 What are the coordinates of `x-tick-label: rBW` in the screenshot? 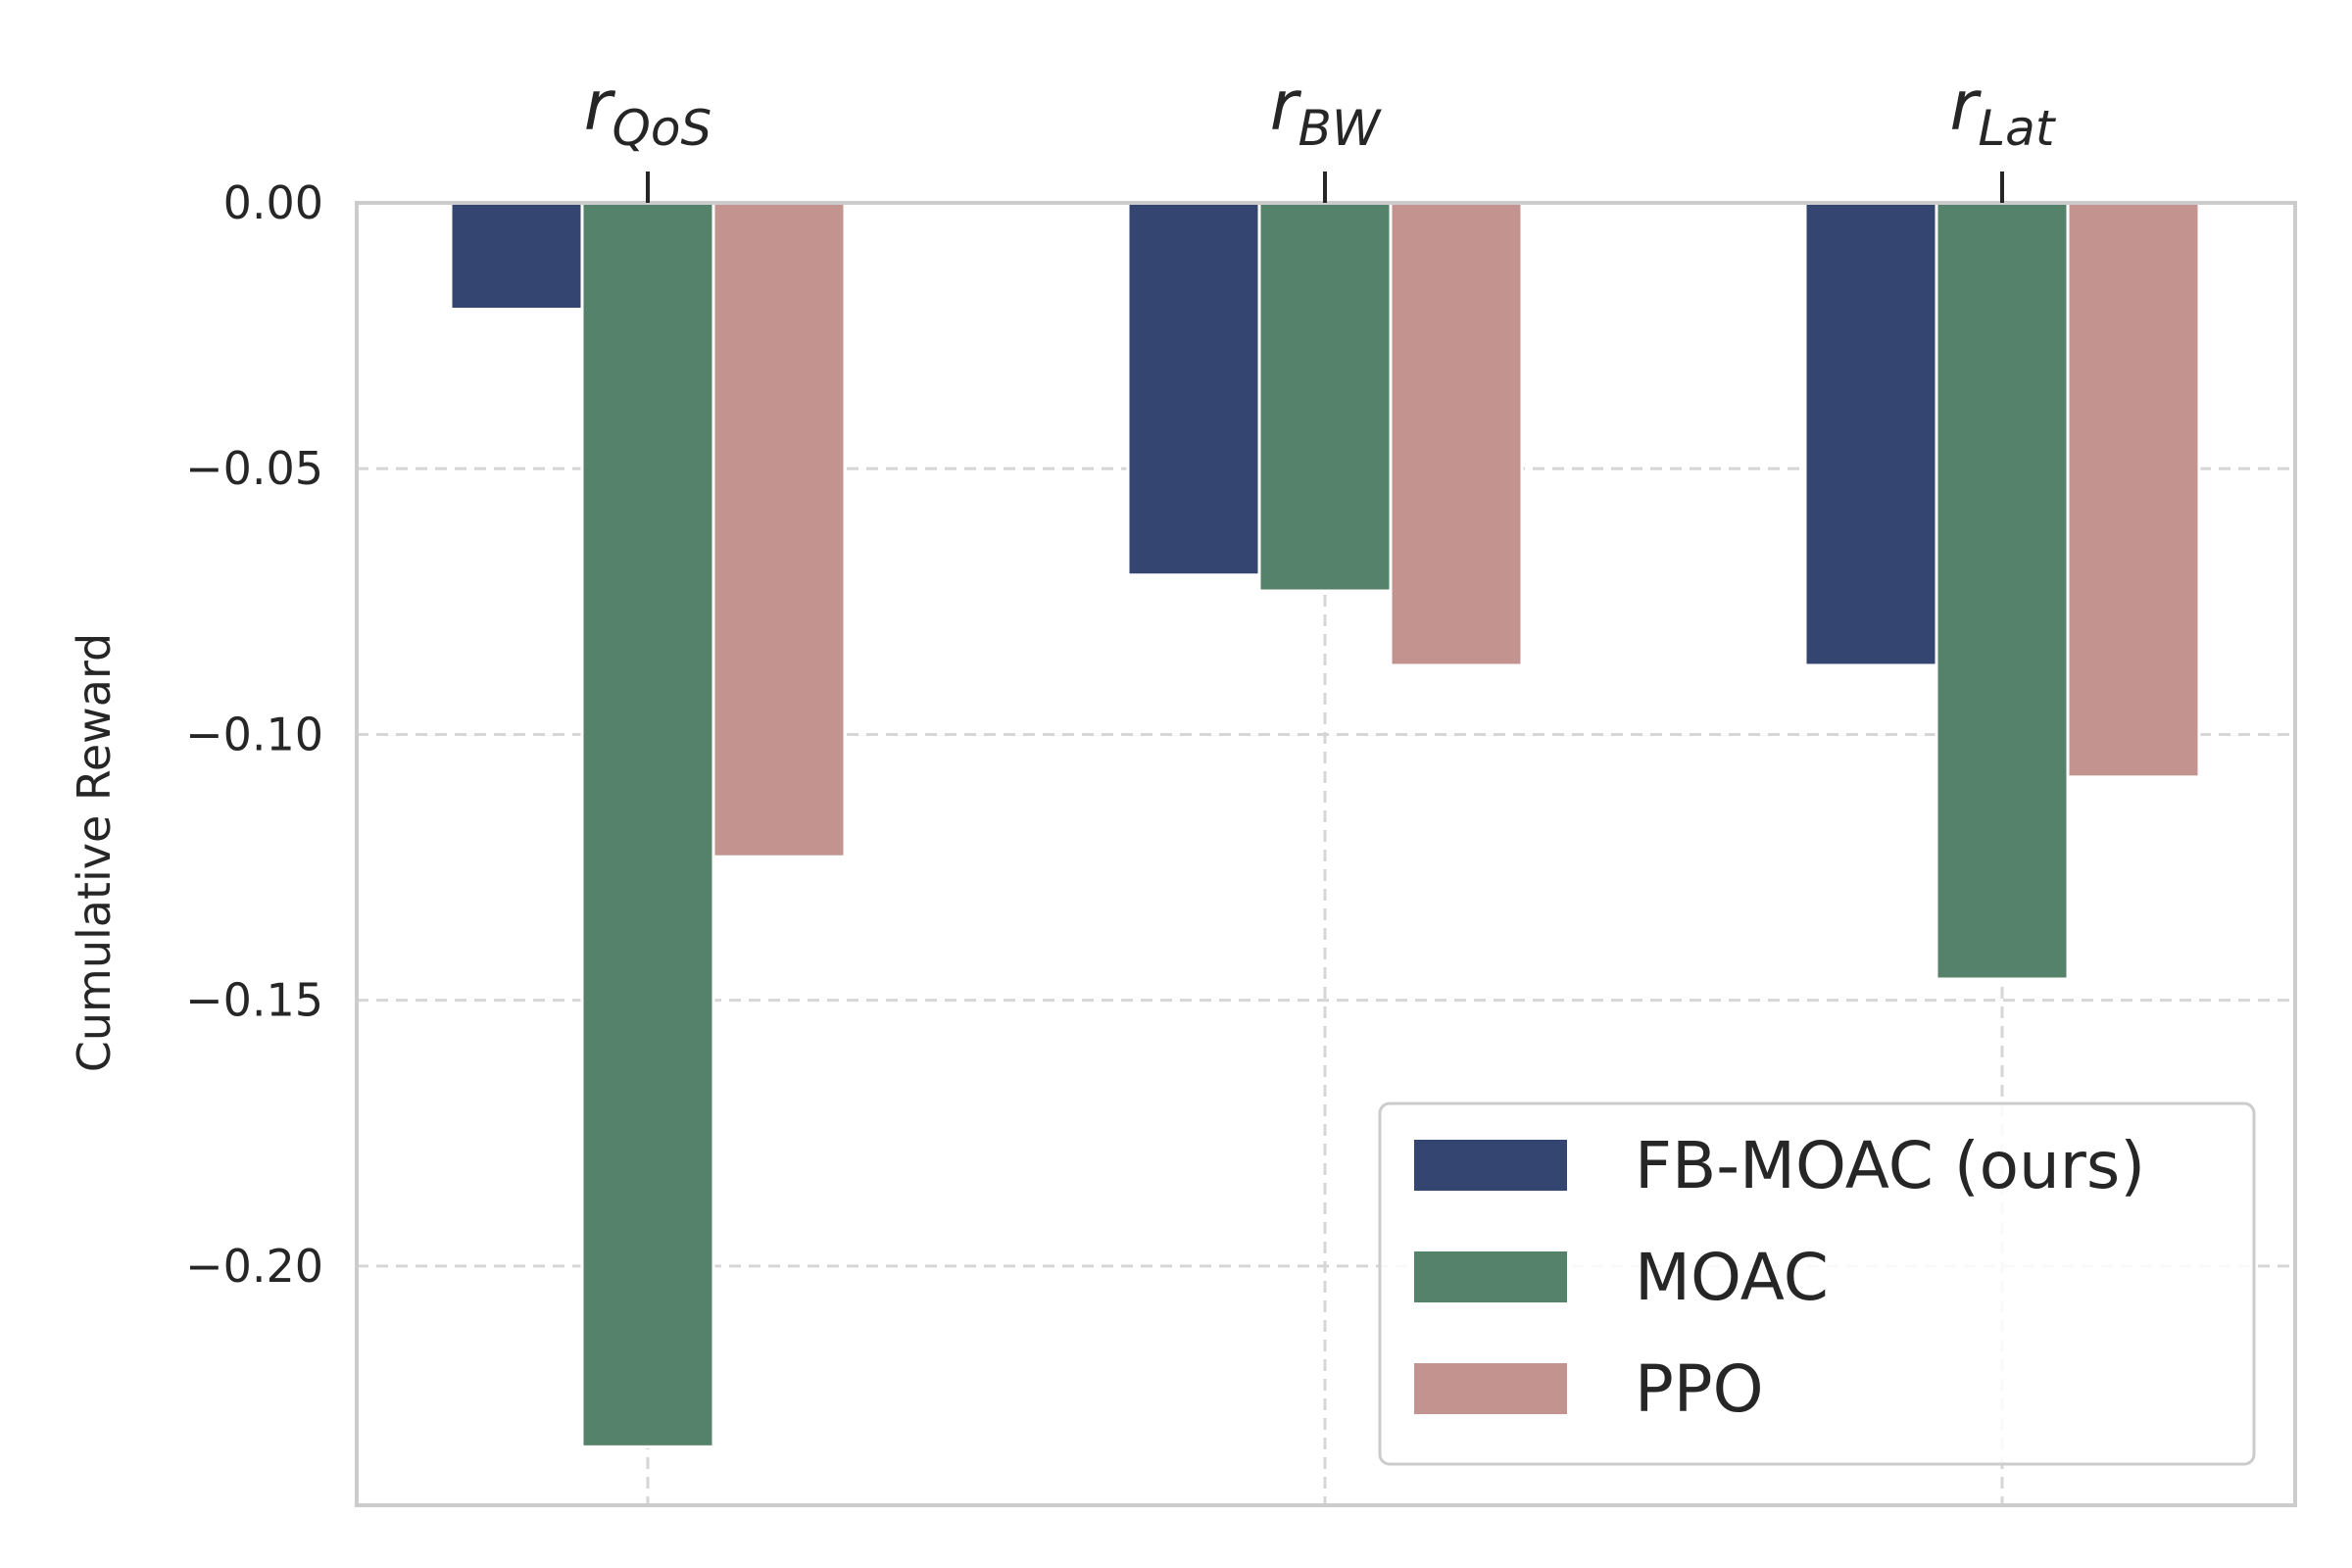 It's located at (1326, 111).